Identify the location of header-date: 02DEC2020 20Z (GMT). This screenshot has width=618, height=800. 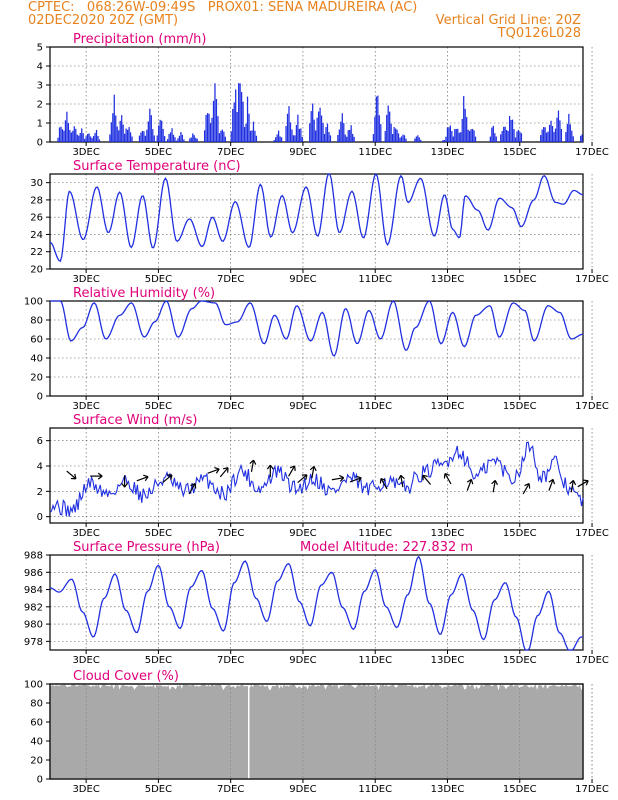
(103, 20).